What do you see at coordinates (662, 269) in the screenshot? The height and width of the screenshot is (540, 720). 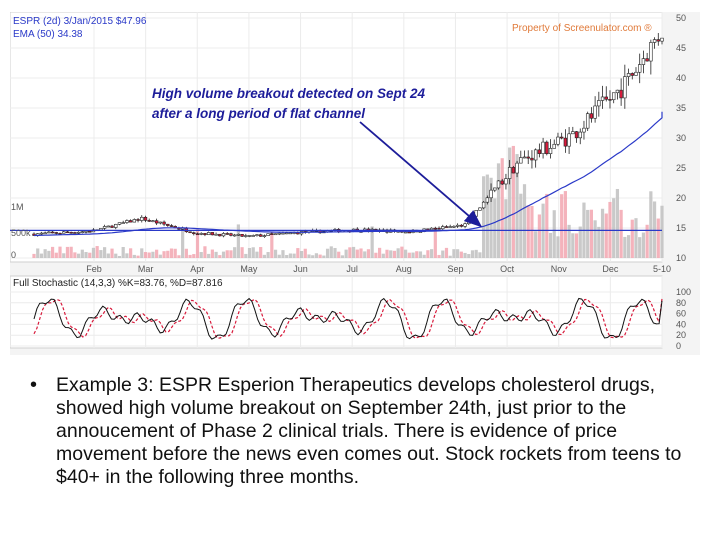 I see `x-tick-label: 5-10` at bounding box center [662, 269].